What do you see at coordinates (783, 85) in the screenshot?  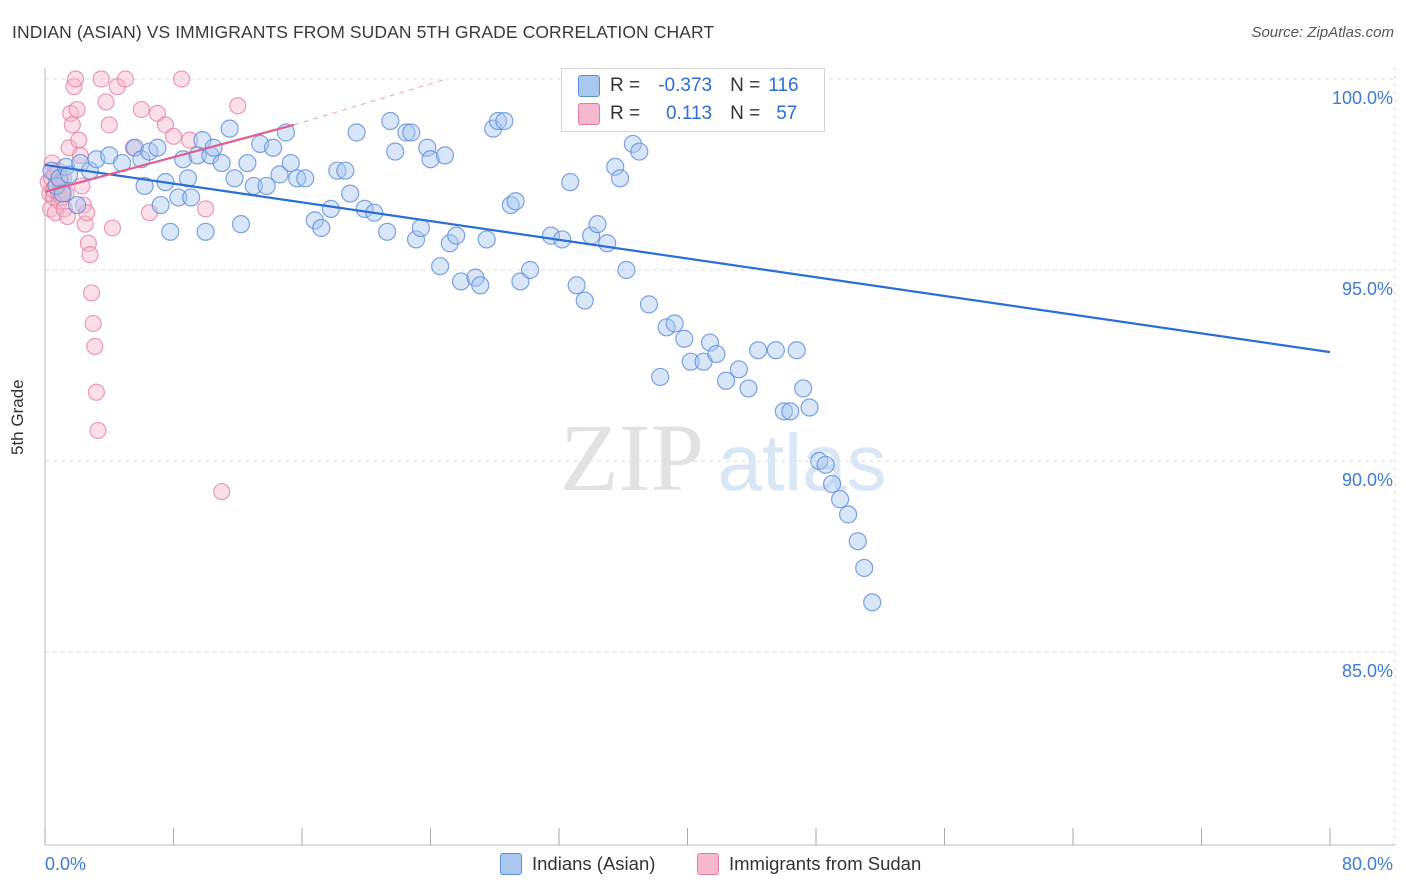 I see `legend-n-value: 116` at bounding box center [783, 85].